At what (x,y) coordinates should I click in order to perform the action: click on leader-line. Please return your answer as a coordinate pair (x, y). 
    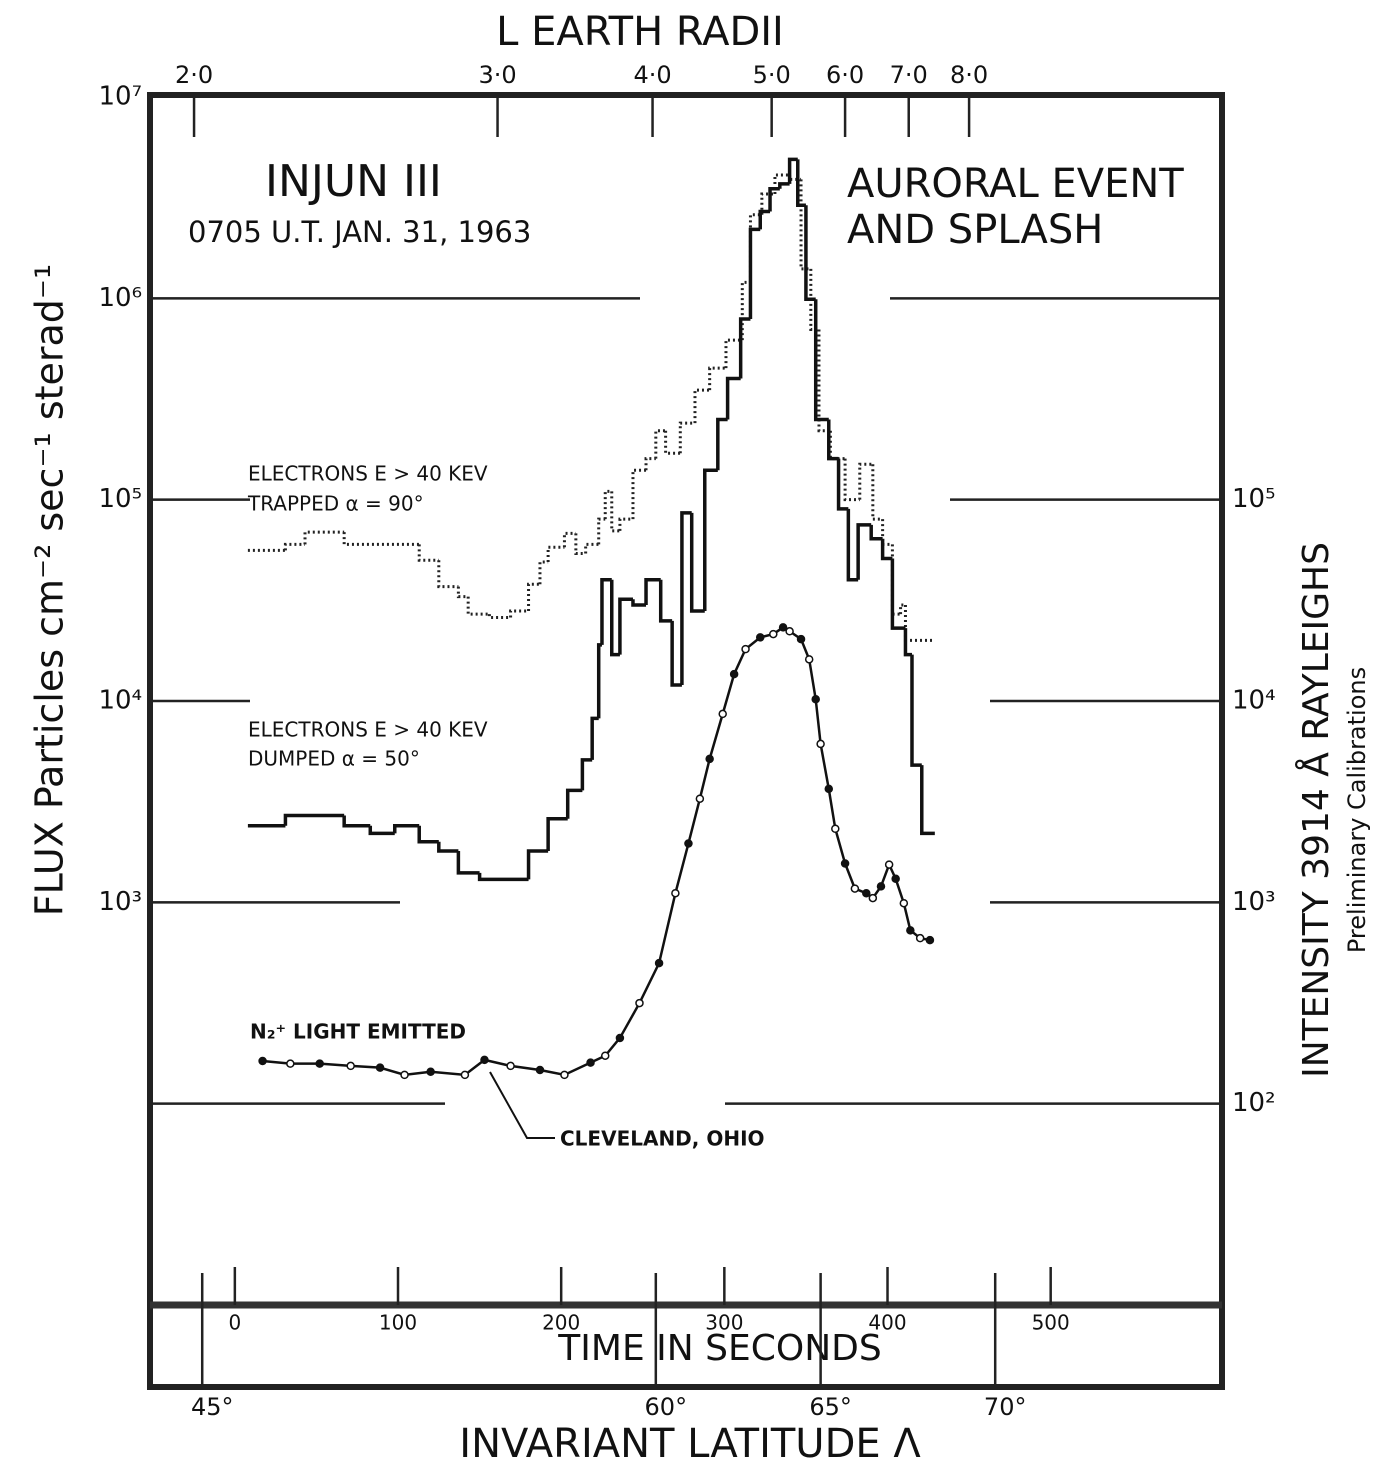
    Looking at the image, I should click on (522, 1105).